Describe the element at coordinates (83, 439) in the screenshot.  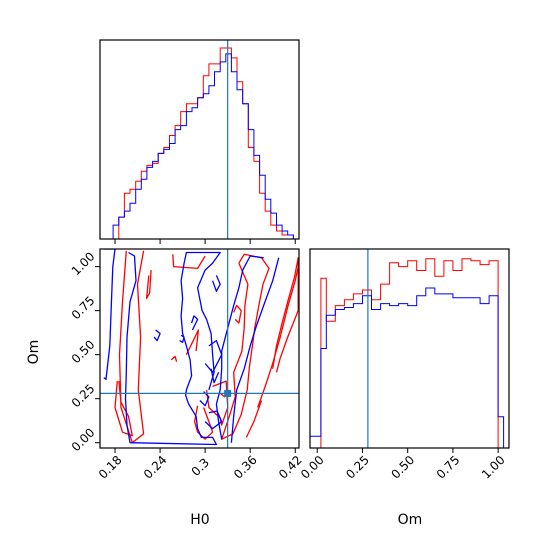
I see `contour-ytick-label: 0.00` at that location.